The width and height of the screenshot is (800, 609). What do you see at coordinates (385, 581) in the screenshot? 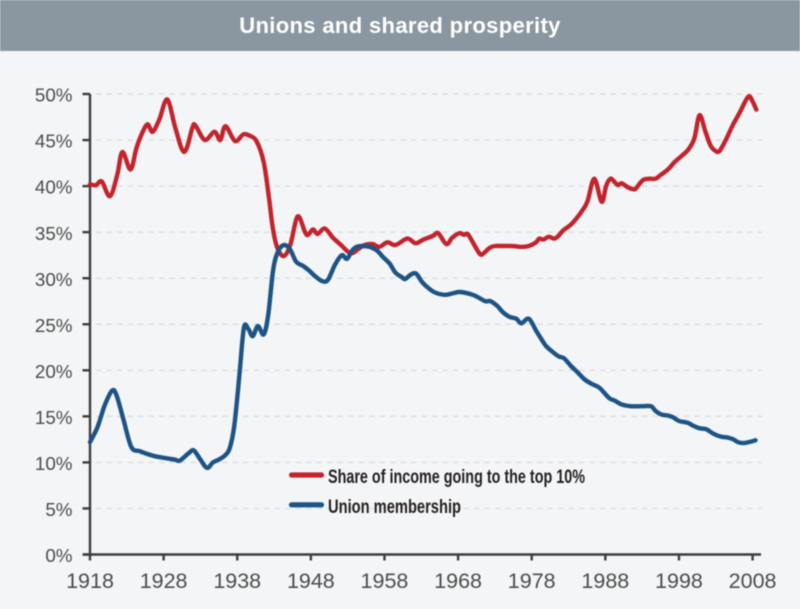
I see `svg-text: 1958` at bounding box center [385, 581].